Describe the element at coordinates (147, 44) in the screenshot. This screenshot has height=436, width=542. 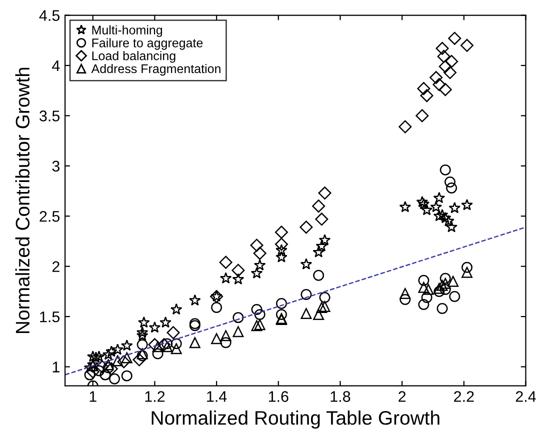
I see `legend-label: Failure to aggregate` at that location.